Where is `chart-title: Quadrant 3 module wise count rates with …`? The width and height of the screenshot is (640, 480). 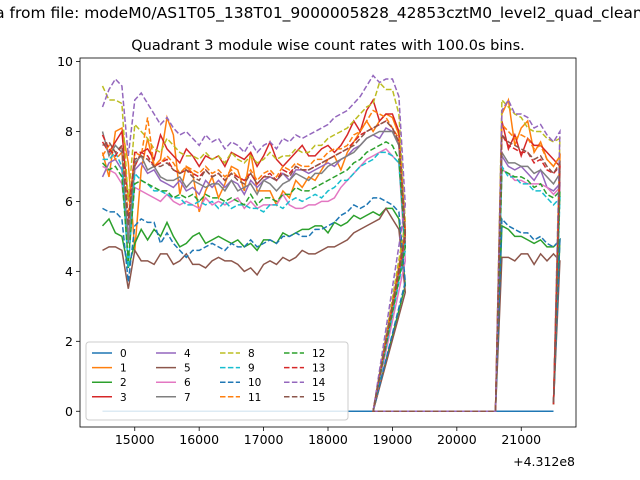
chart-title: Quadrant 3 module wise count rates with … is located at coordinates (328, 46).